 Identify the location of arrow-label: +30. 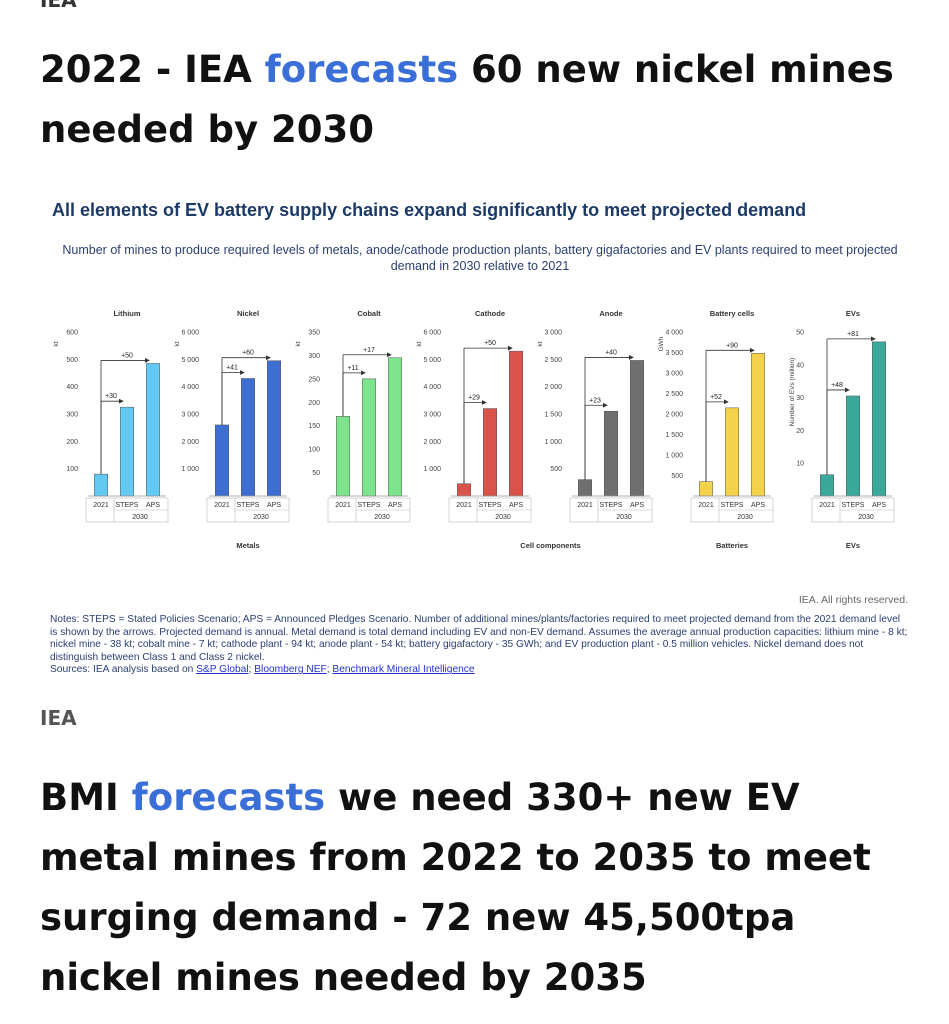
(111, 396).